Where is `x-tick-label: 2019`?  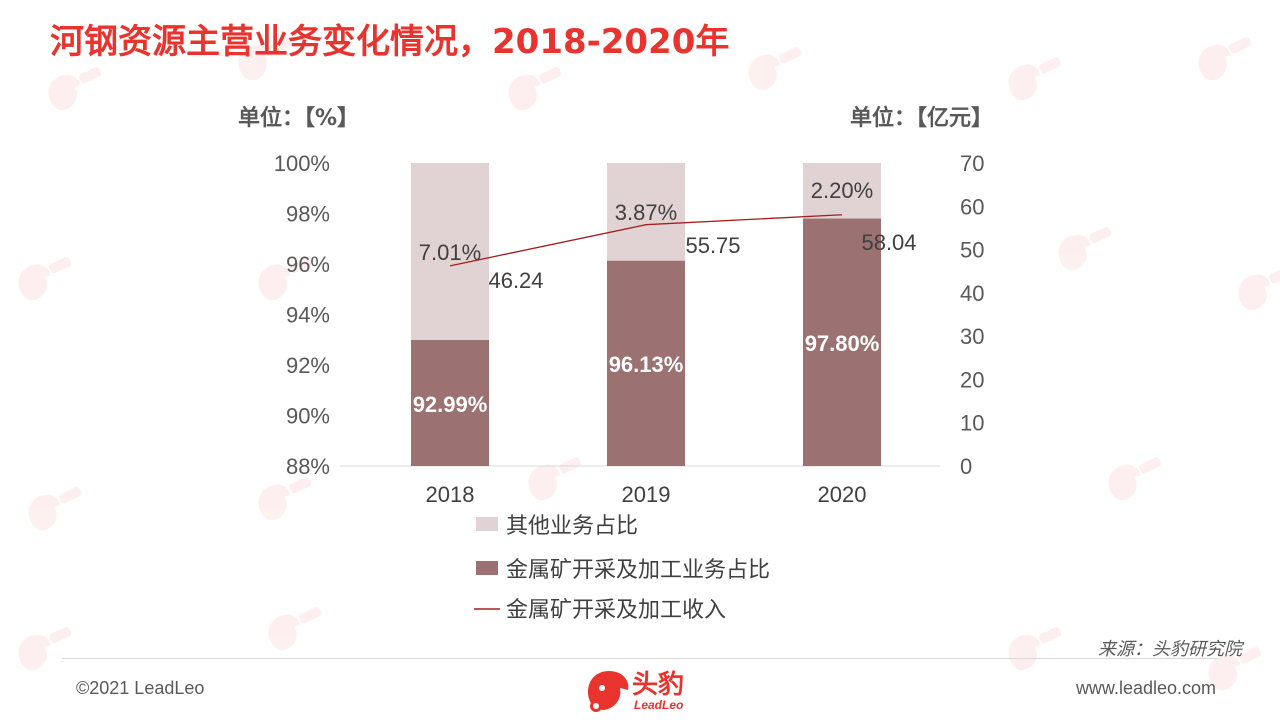
x-tick-label: 2019 is located at coordinates (646, 494).